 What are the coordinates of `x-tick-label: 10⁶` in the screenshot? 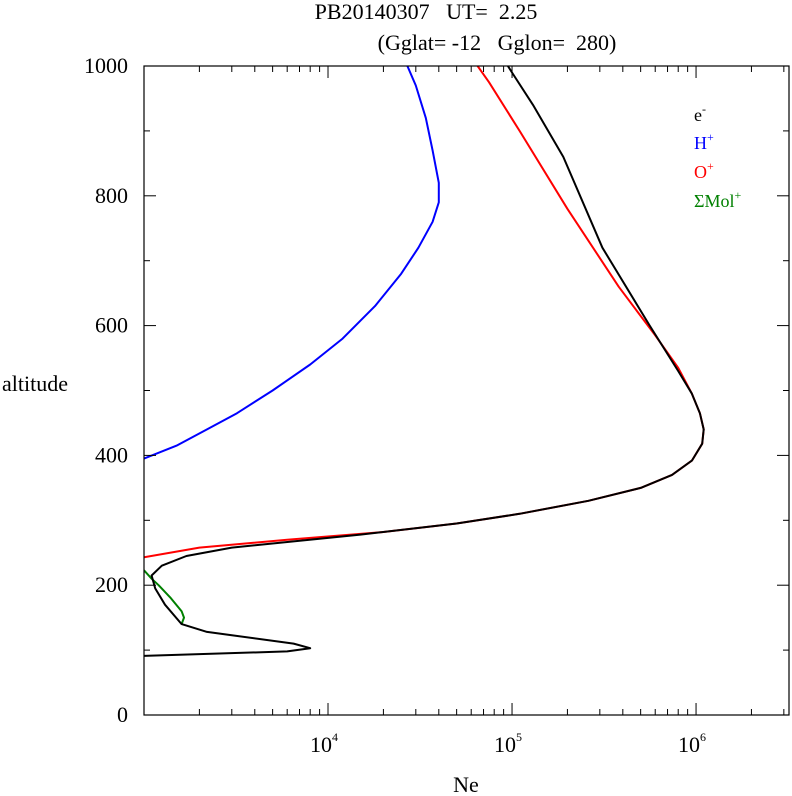 It's located at (692, 743).